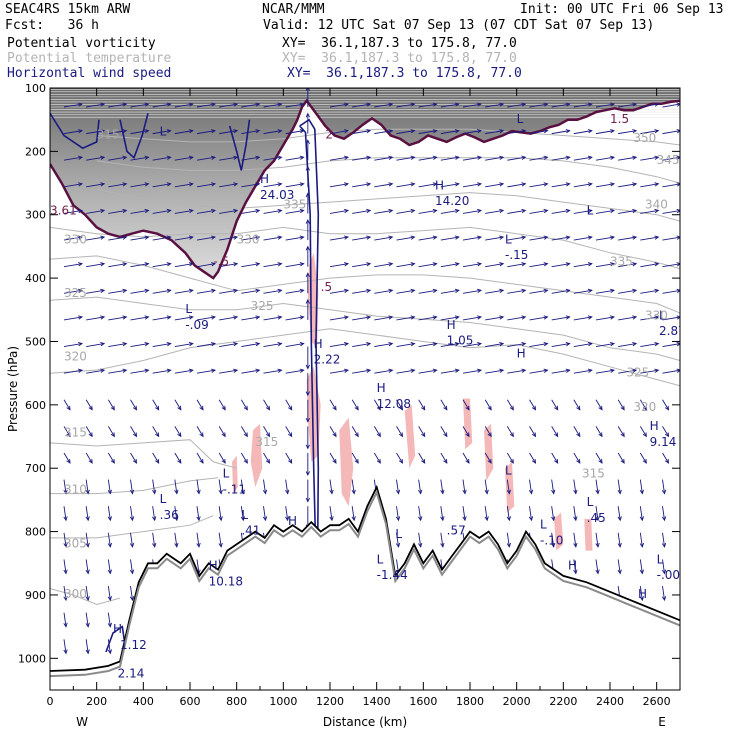  What do you see at coordinates (35, 341) in the screenshot?
I see `y-tick-label: 500` at bounding box center [35, 341].